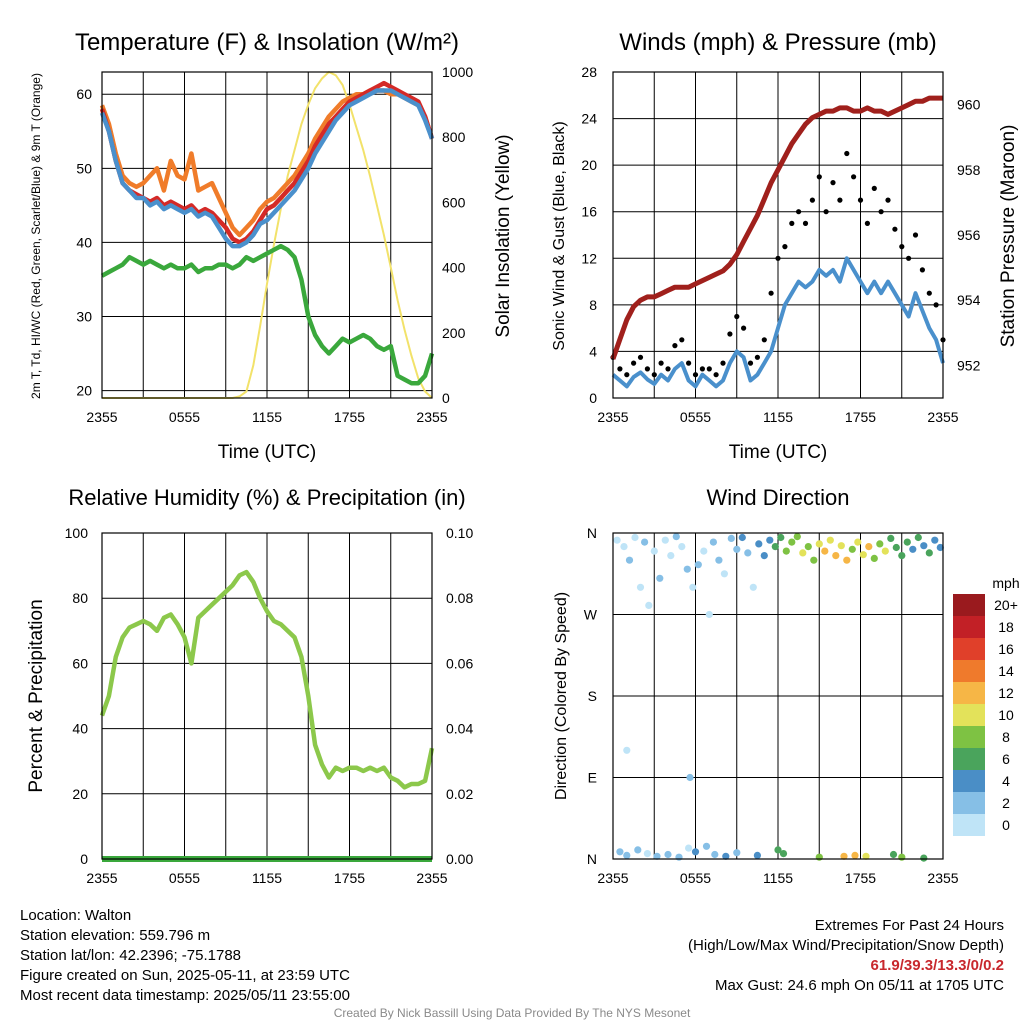  Describe the element at coordinates (1006, 649) in the screenshot. I see `speed-legend-label: 16` at that location.